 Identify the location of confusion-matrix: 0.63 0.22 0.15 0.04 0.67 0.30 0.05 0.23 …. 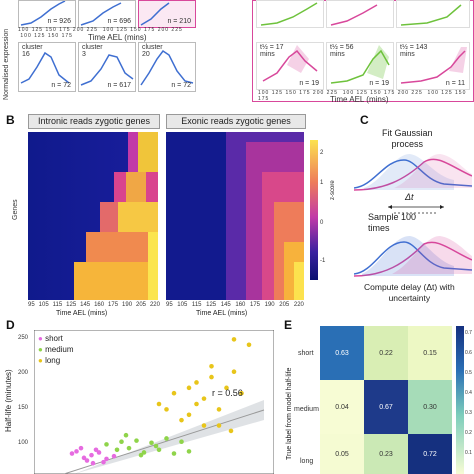
(386, 400).